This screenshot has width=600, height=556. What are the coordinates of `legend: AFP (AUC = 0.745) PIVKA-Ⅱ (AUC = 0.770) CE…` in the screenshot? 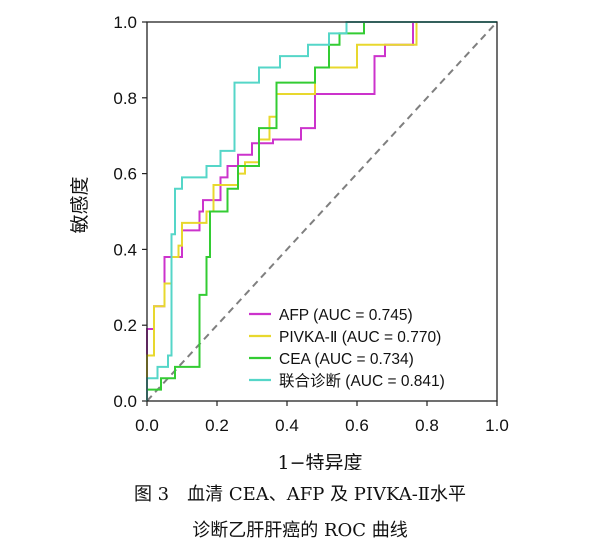 It's located at (347, 348).